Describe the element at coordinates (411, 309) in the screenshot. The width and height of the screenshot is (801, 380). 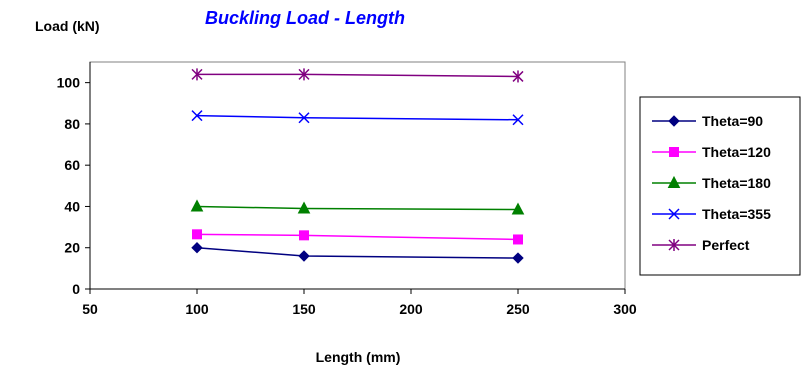
I see `x-tick-label: 200` at that location.